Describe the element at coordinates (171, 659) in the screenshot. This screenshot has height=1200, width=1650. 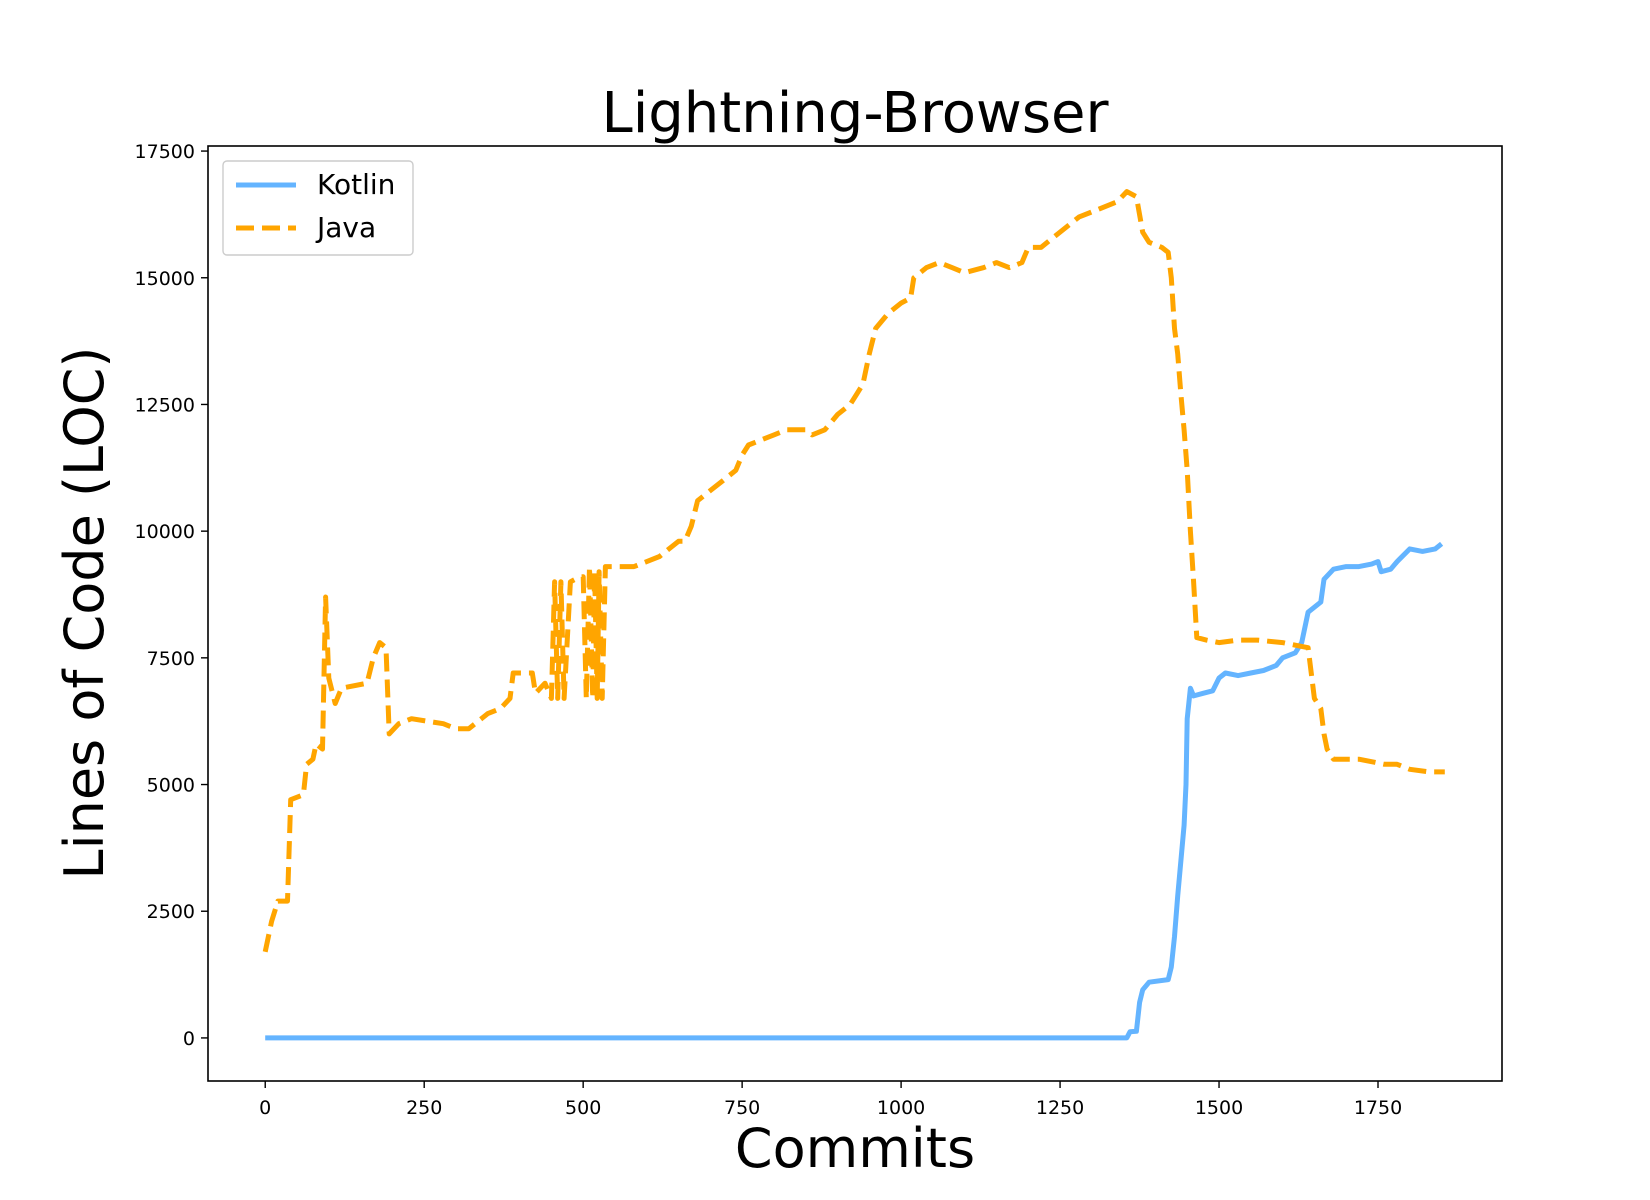
I see `y-tick-label: 7500` at that location.